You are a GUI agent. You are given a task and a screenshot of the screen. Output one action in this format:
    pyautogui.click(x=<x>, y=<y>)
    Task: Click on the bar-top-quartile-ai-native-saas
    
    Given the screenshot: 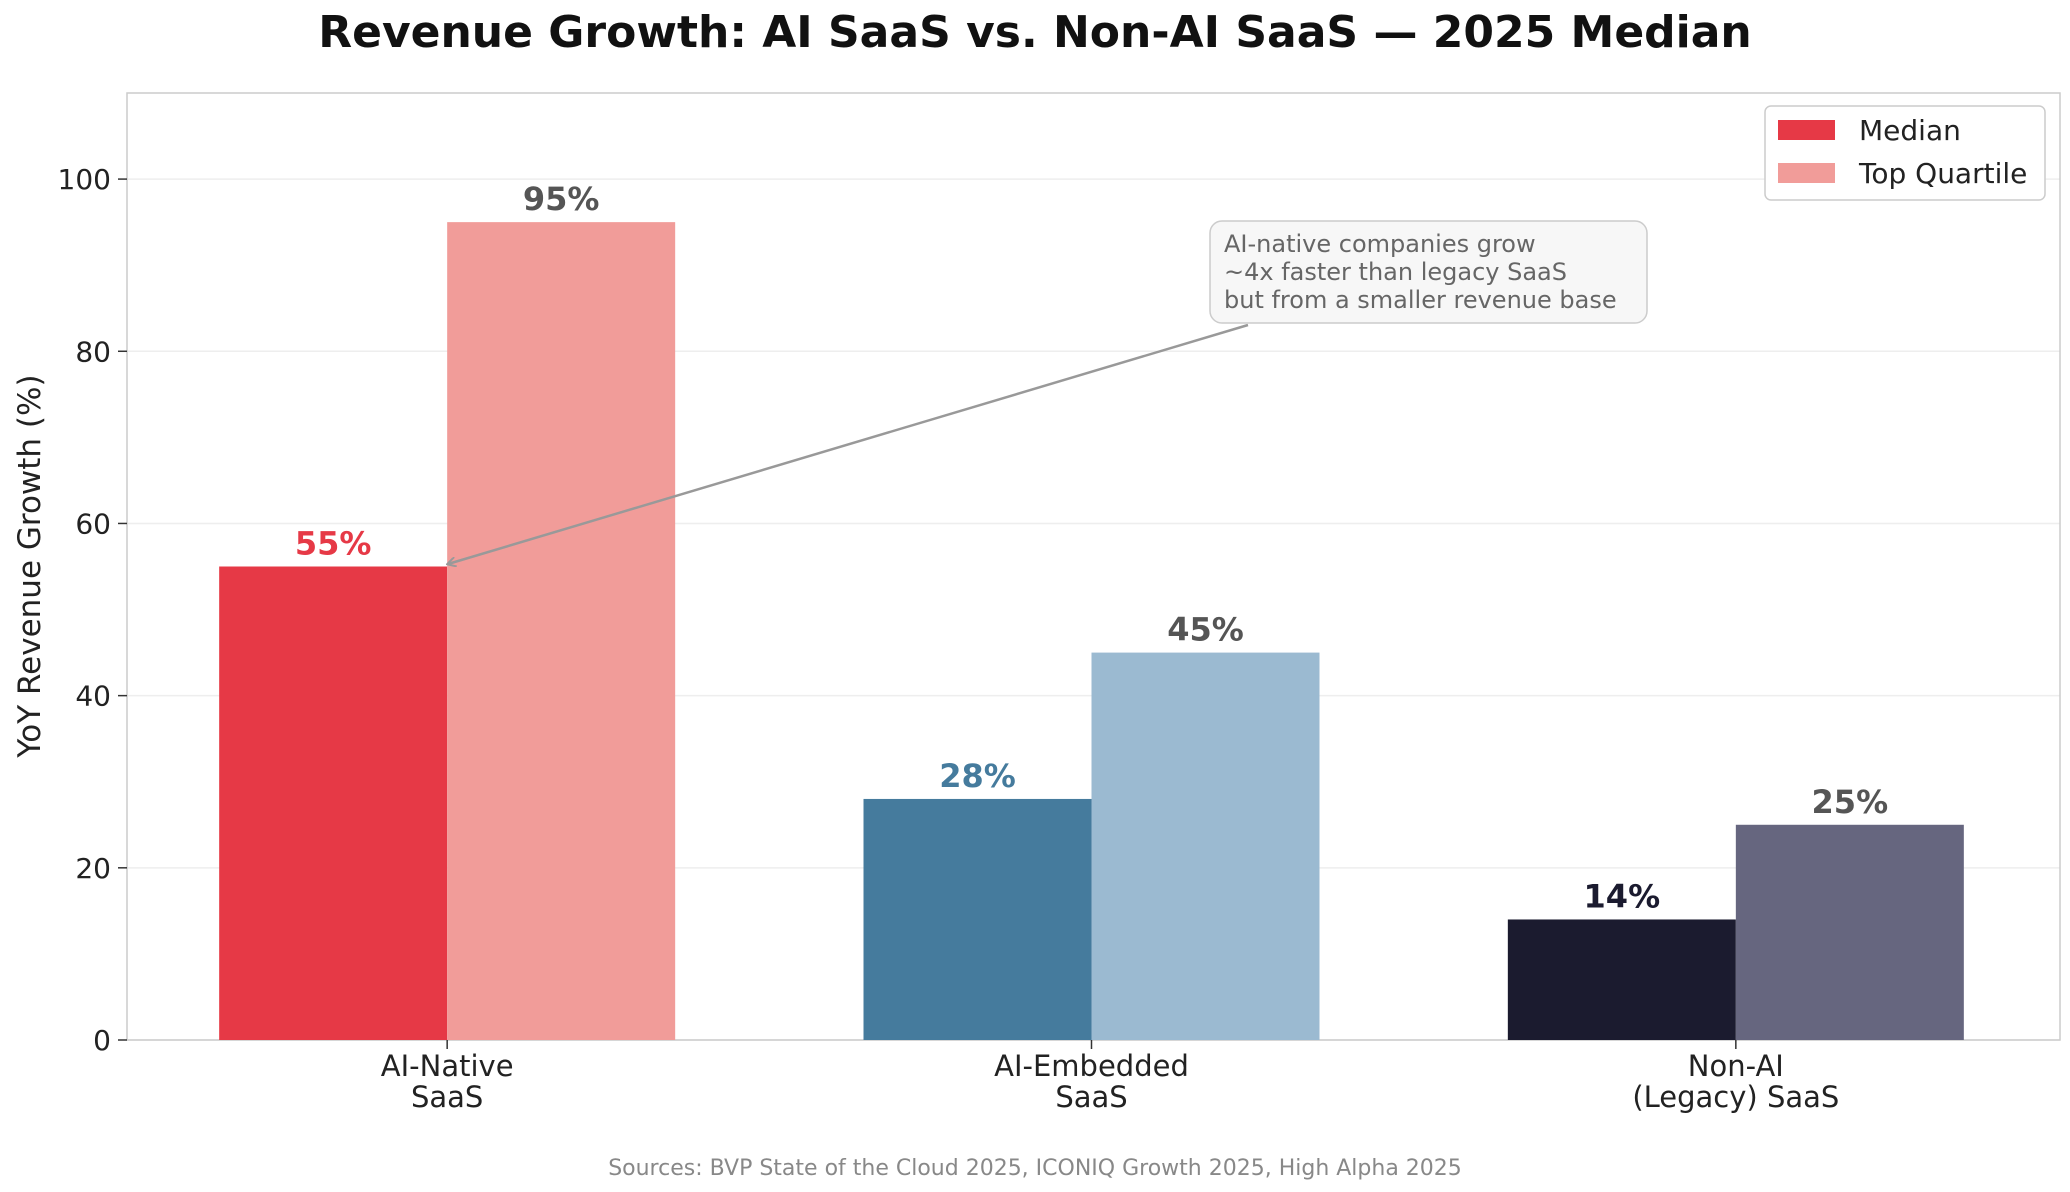 What is the action you would take?
    pyautogui.click(x=561, y=631)
    